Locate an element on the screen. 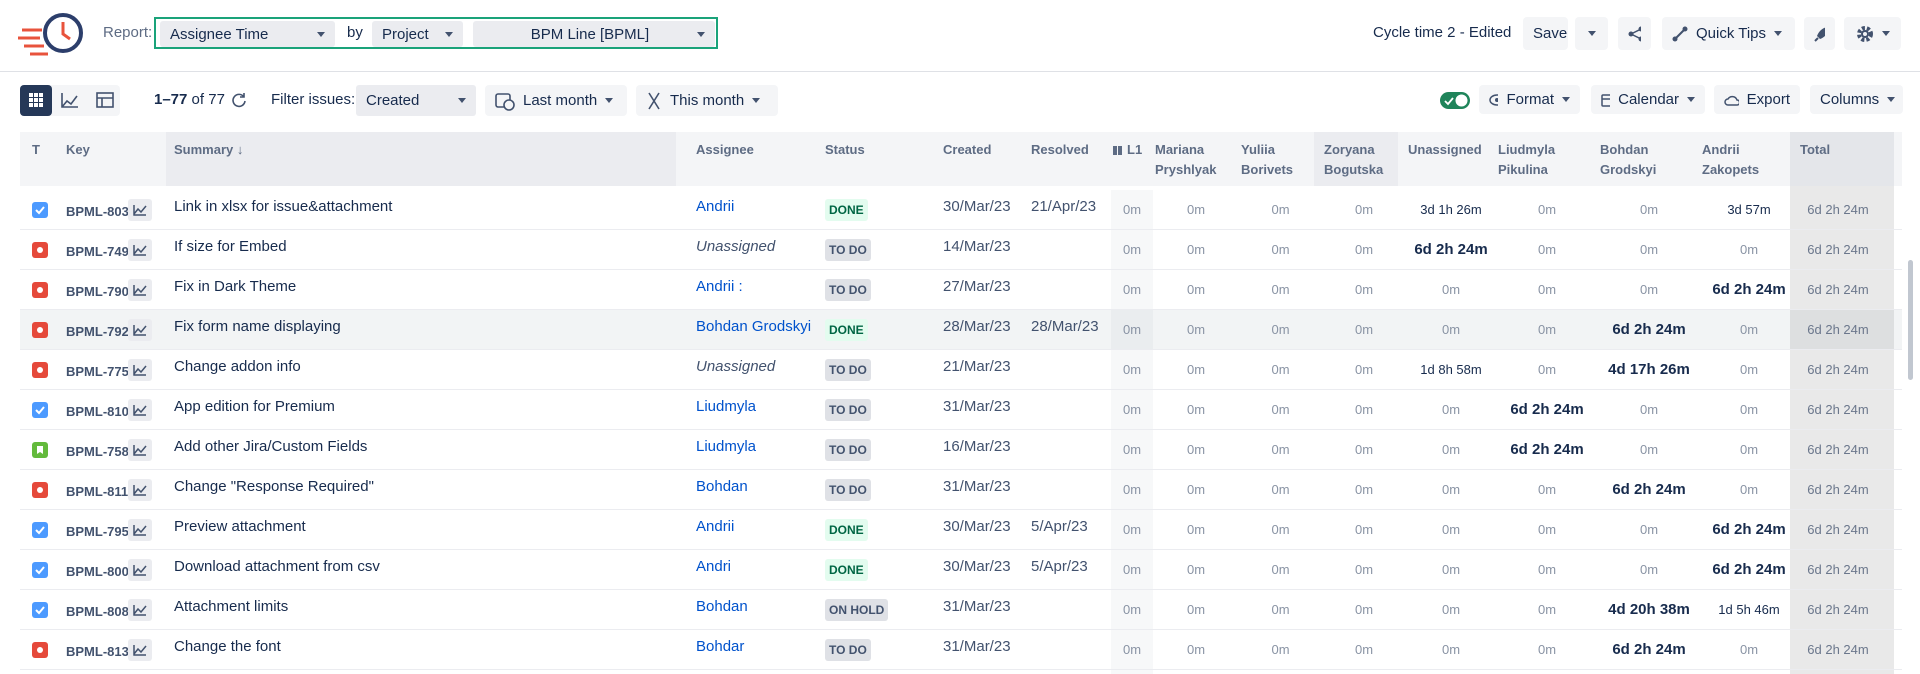 This screenshot has height=674, width=1920. quick-tips-button: Quick Tips is located at coordinates (1728, 33).